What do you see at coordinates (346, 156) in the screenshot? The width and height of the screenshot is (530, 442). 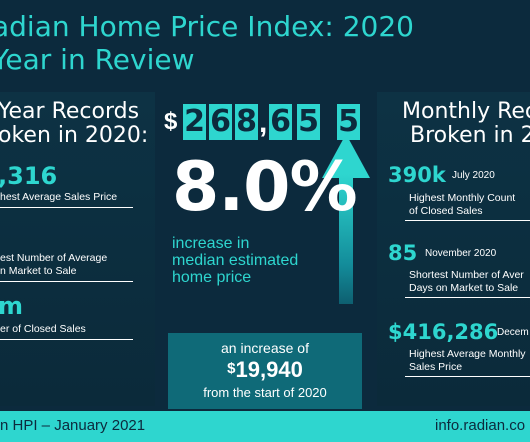 I see `up-arrow-icon` at bounding box center [346, 156].